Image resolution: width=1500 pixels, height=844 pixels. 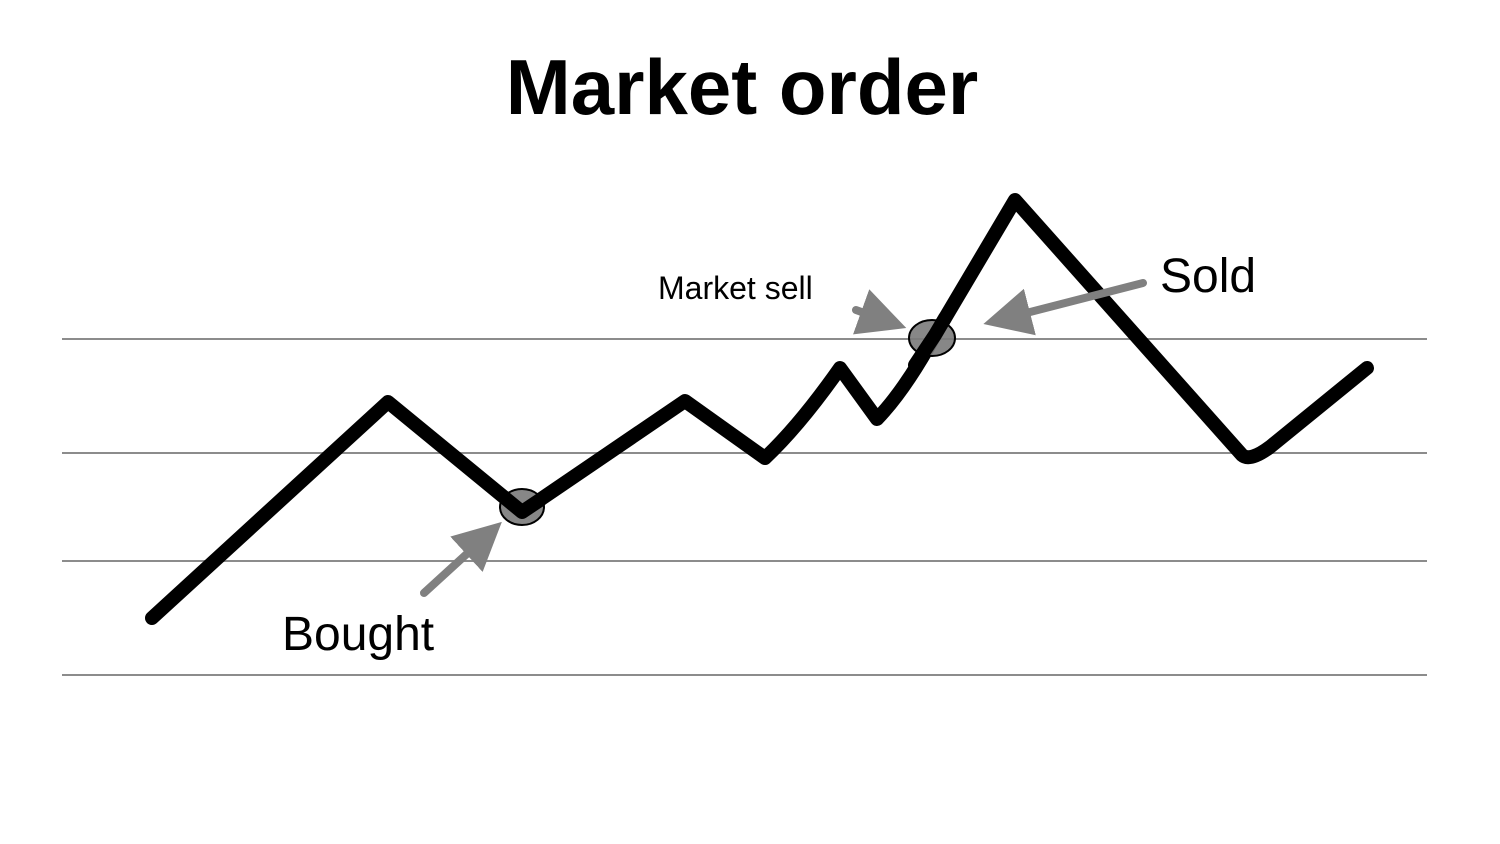 What do you see at coordinates (1208, 276) in the screenshot?
I see `sold-label: Sold` at bounding box center [1208, 276].